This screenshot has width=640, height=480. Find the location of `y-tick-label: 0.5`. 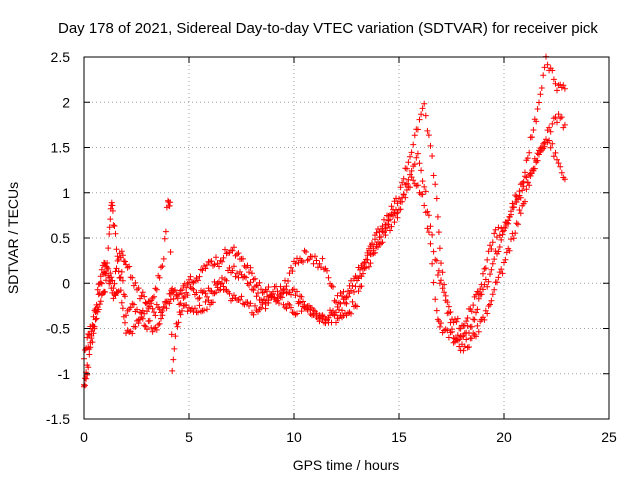

y-tick-label: 0.5 is located at coordinates (61, 238).